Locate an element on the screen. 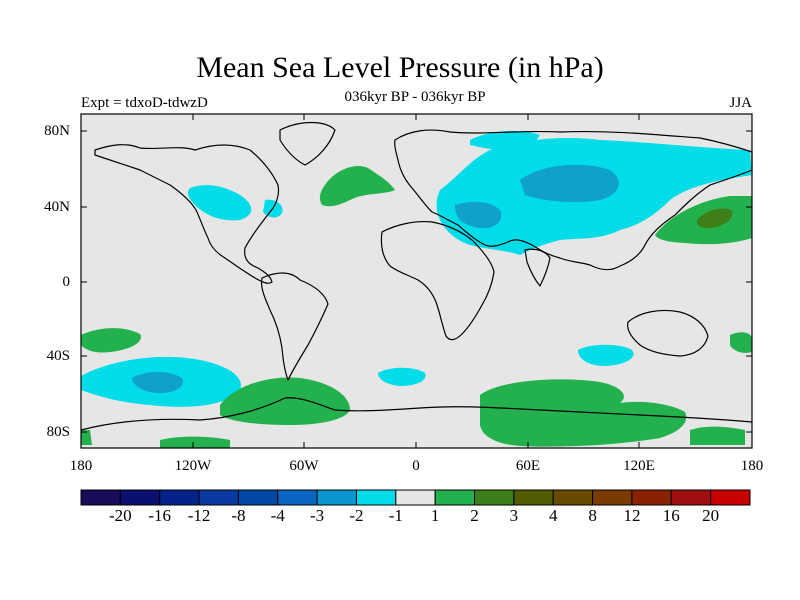 This screenshot has width=800, height=600. eurasia-coastline is located at coordinates (573, 200).